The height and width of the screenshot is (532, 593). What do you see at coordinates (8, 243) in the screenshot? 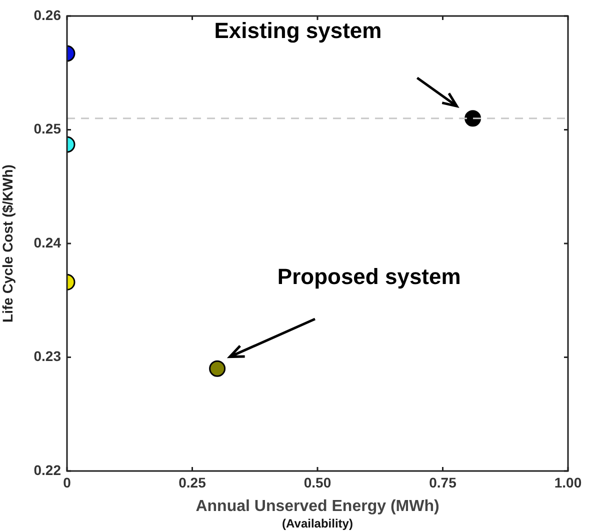
I see `y-axis-title: Life Cycle Cost ($/KWh)` at bounding box center [8, 243].